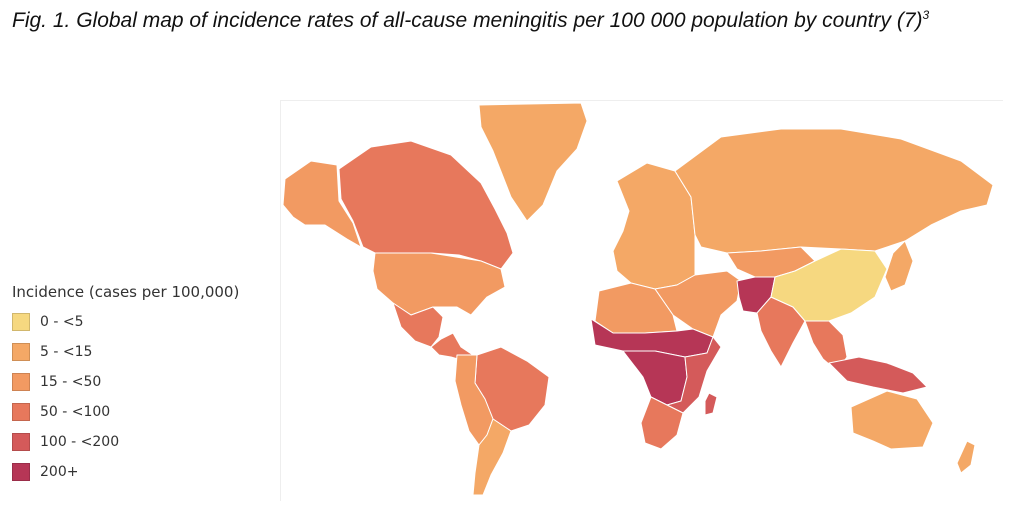 The image size is (1024, 524). I want to click on legend-label: 200+, so click(59, 472).